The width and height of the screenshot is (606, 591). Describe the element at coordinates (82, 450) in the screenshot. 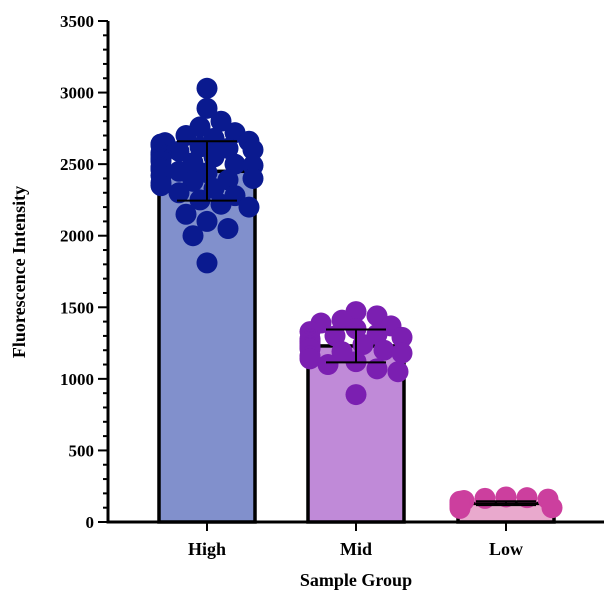

I see `y-tick-label: 500` at that location.